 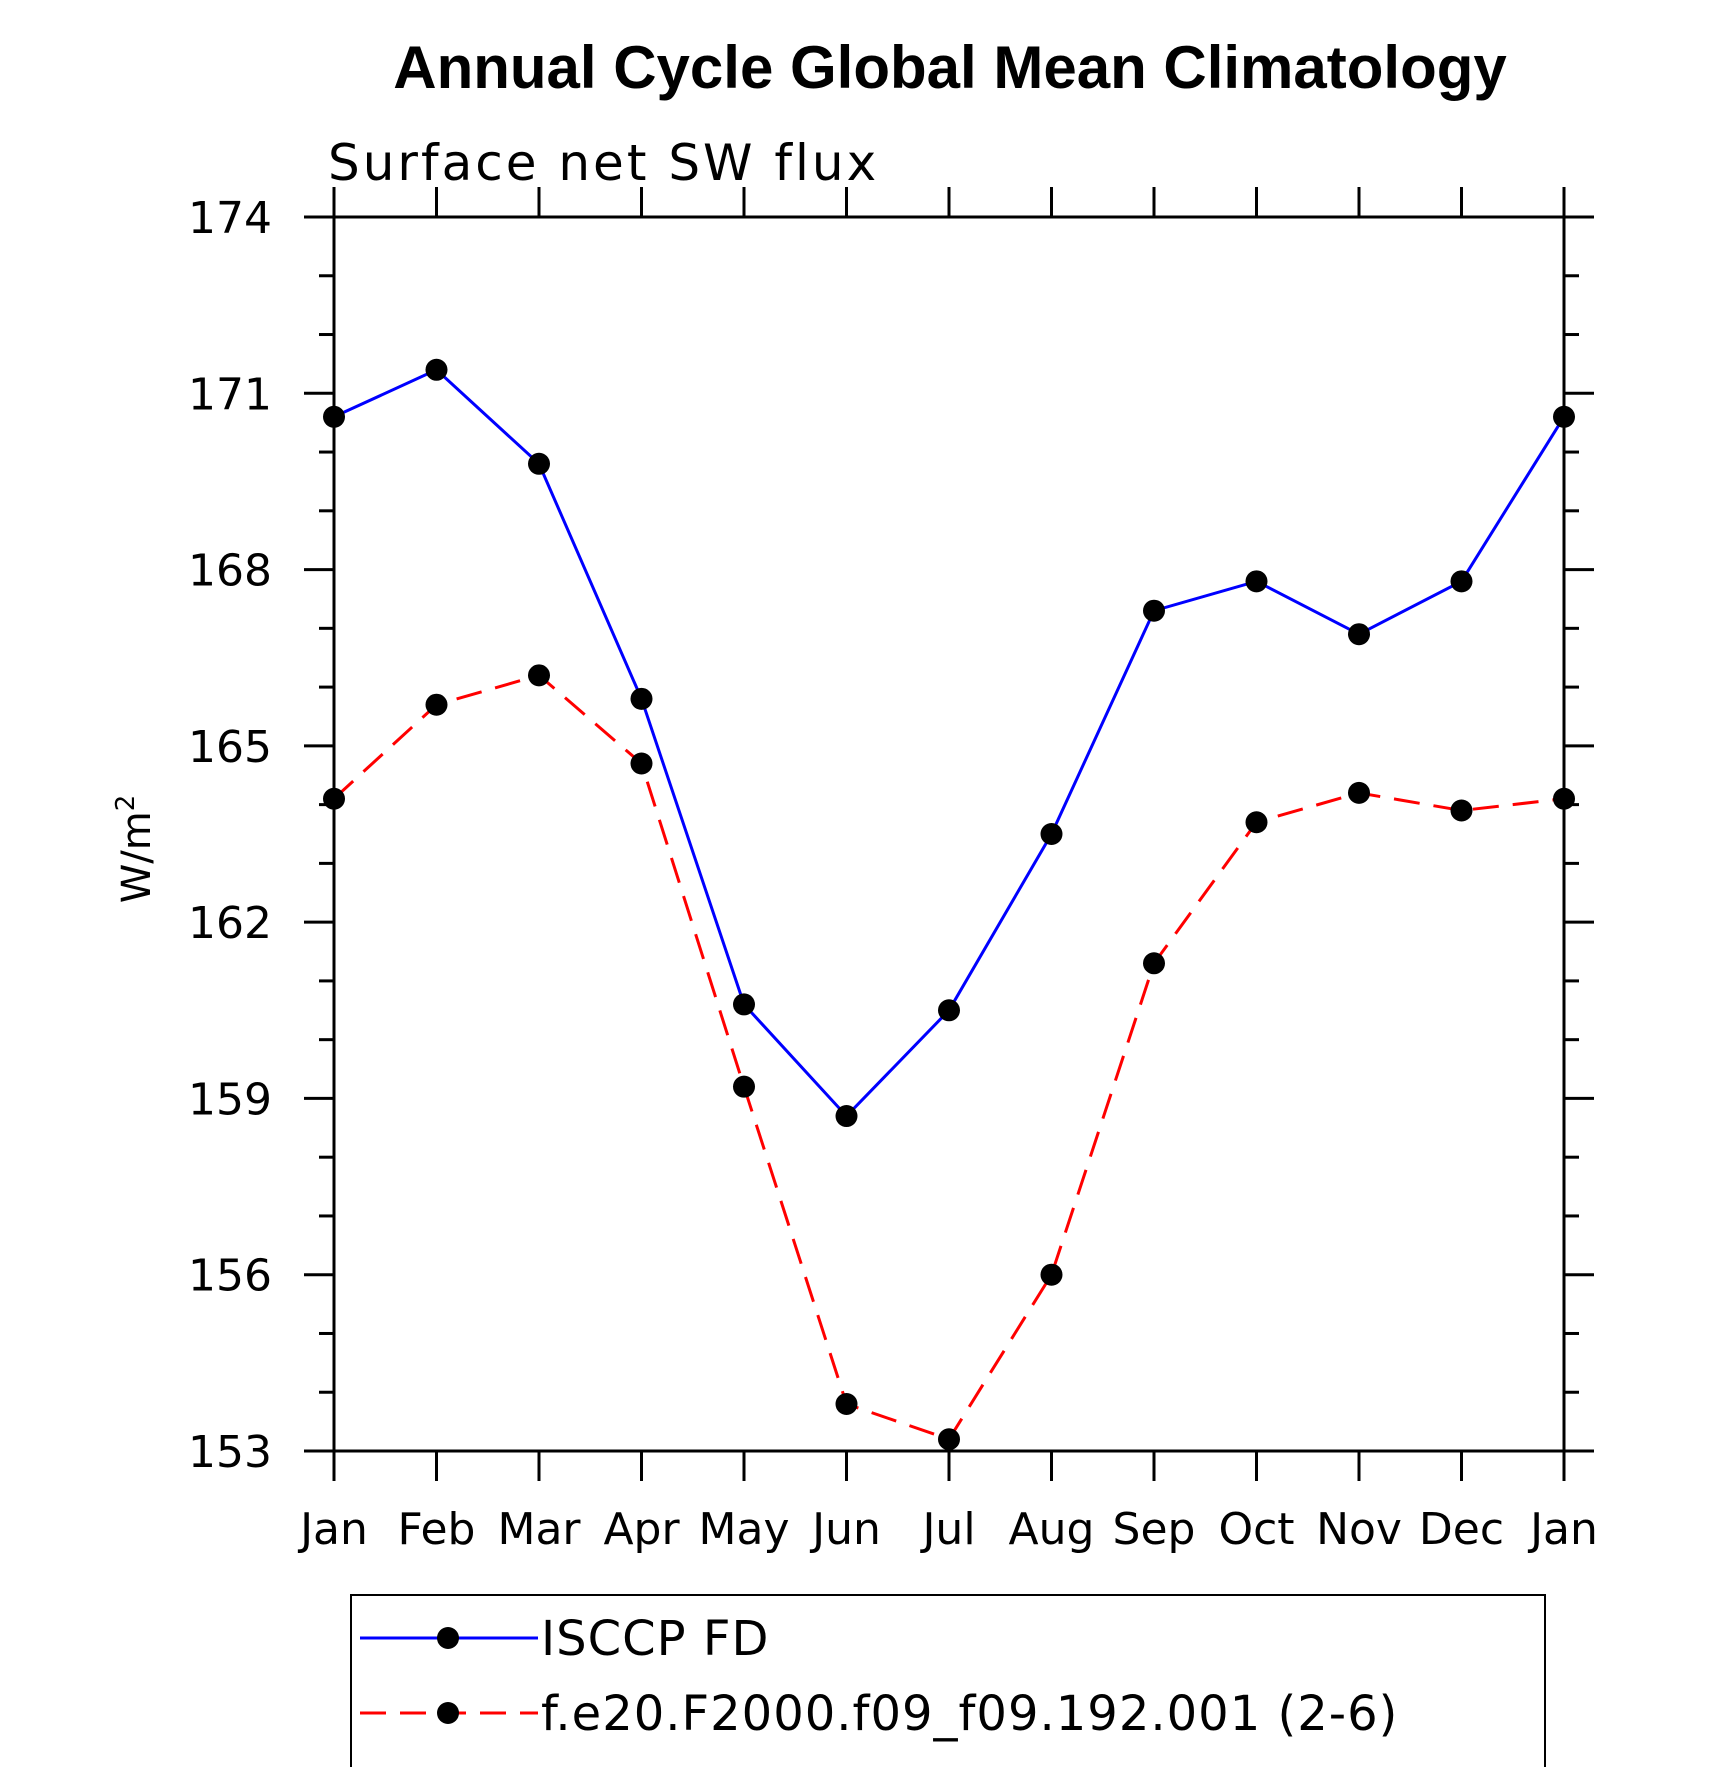 What do you see at coordinates (137, 857) in the screenshot?
I see `y-axis-label-text: W/m` at bounding box center [137, 857].